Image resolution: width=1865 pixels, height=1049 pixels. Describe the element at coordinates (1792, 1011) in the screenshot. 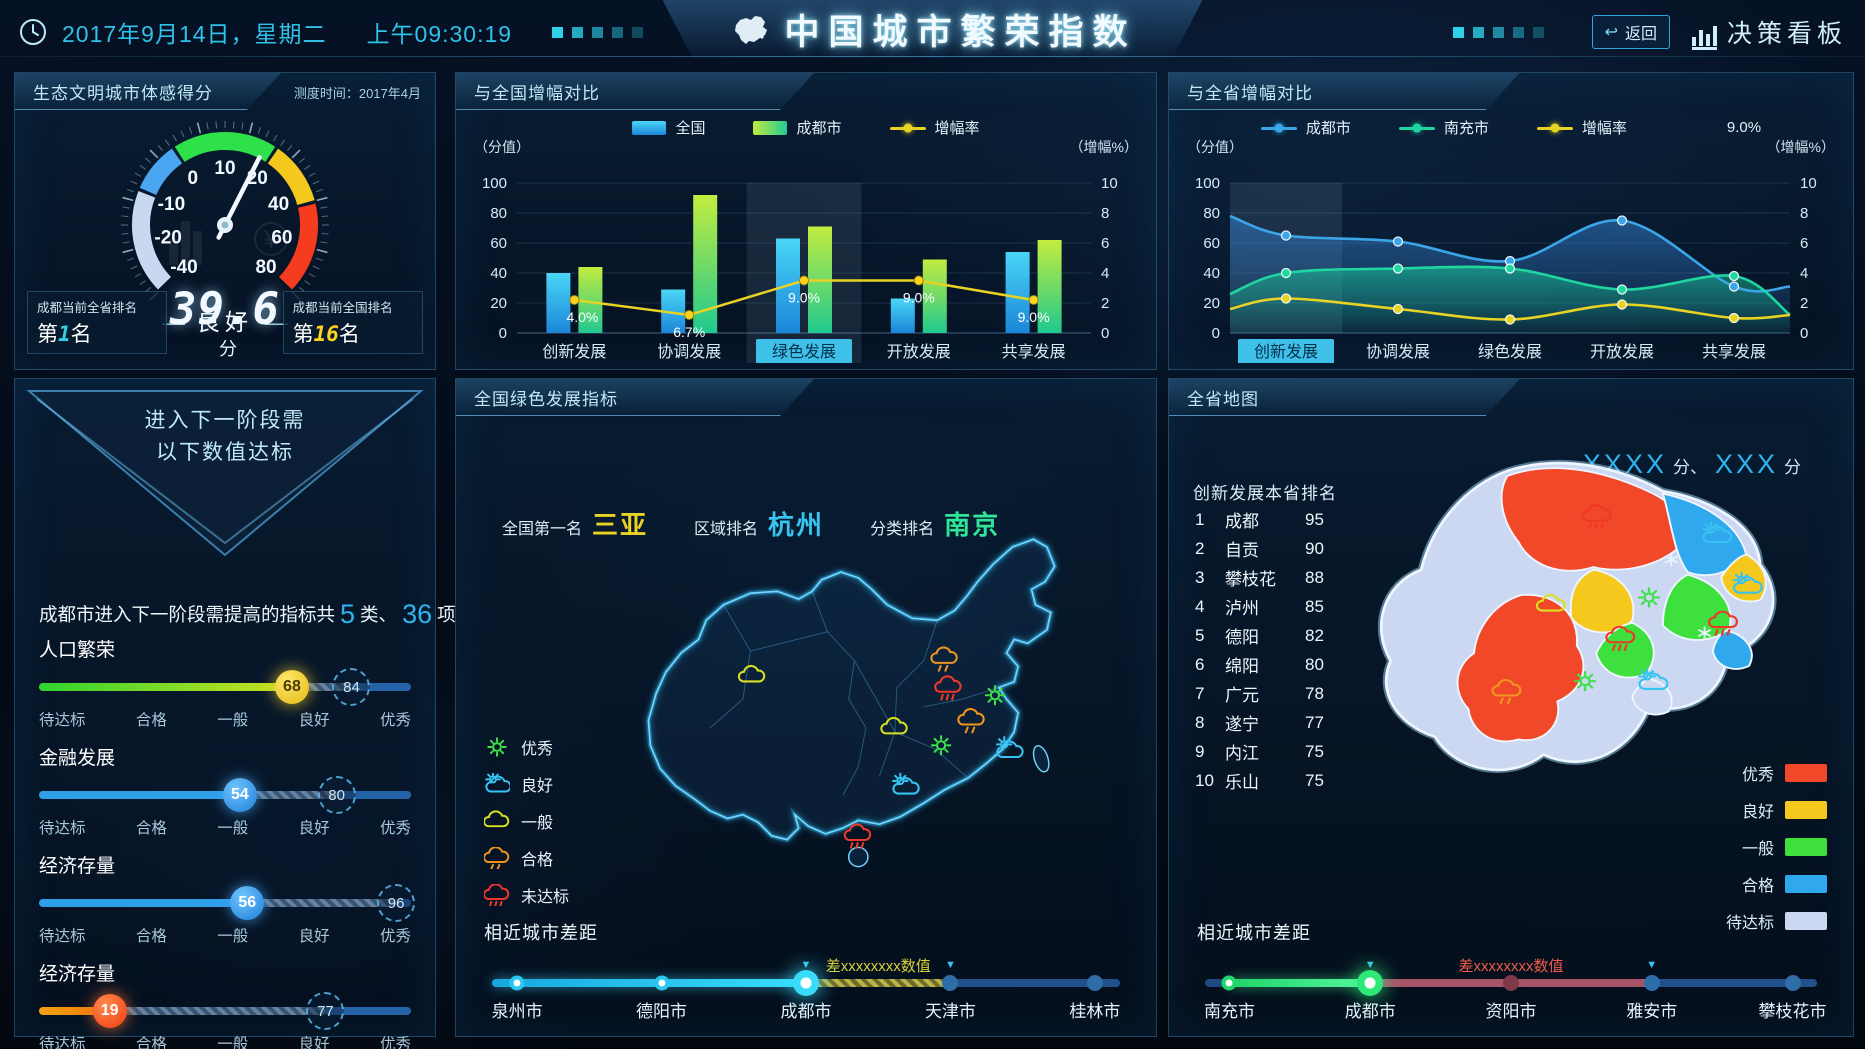

I see `gap-city-label: 攀枝花市` at that location.